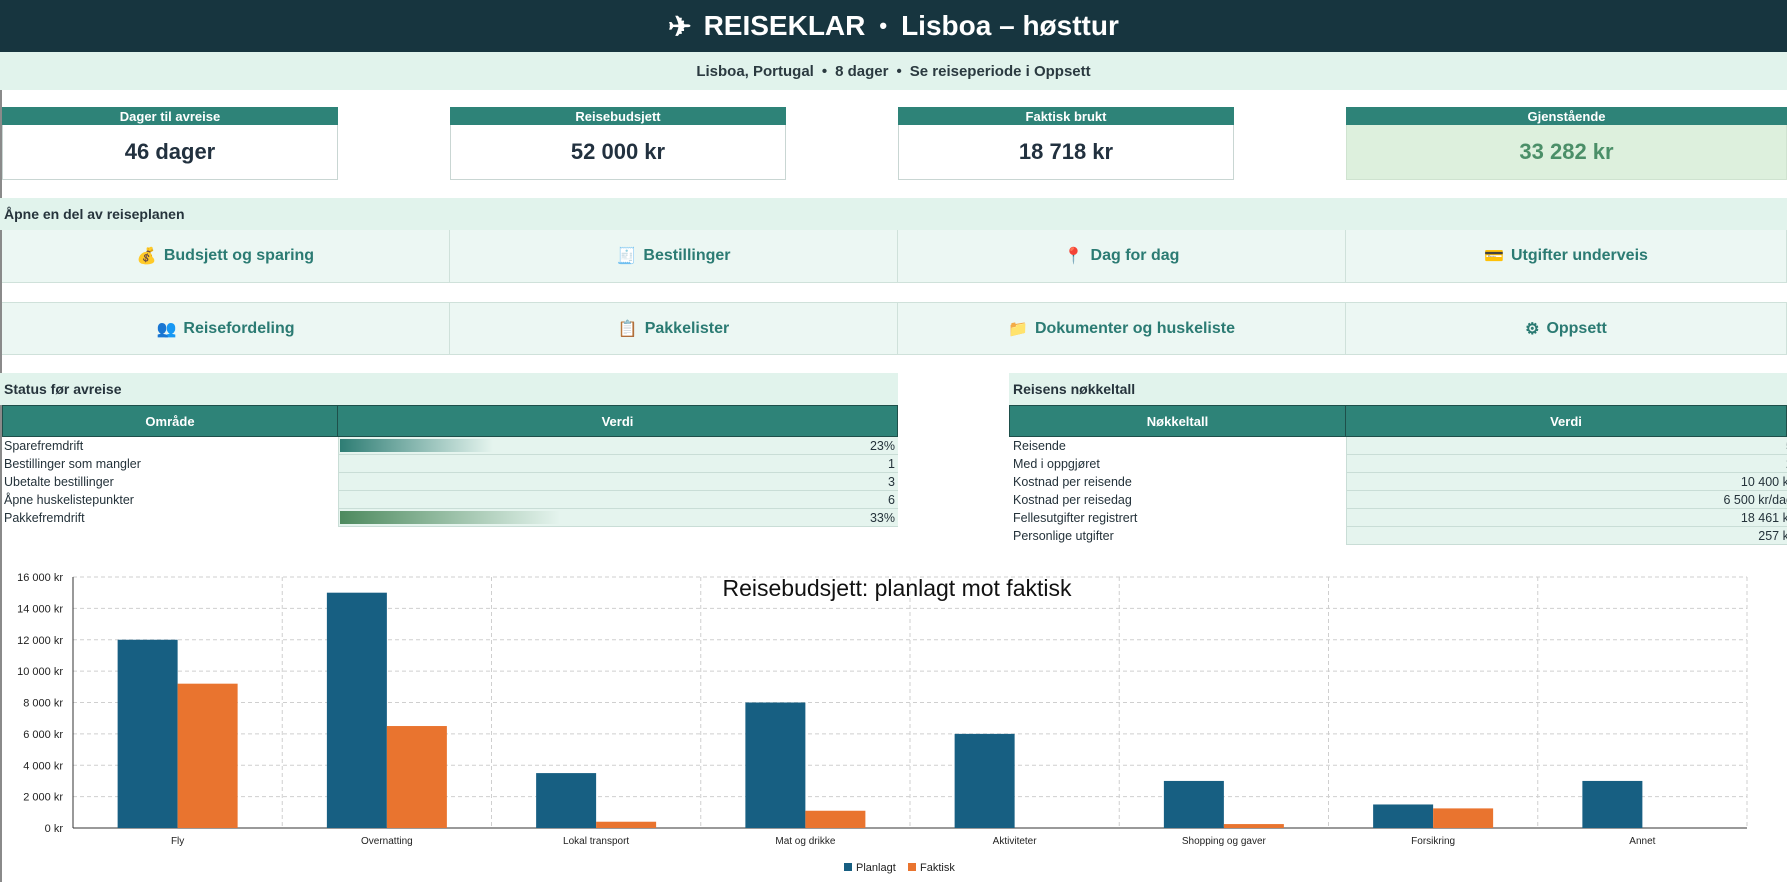  Describe the element at coordinates (626, 256) in the screenshot. I see `receipt-icon: 🧾` at that location.